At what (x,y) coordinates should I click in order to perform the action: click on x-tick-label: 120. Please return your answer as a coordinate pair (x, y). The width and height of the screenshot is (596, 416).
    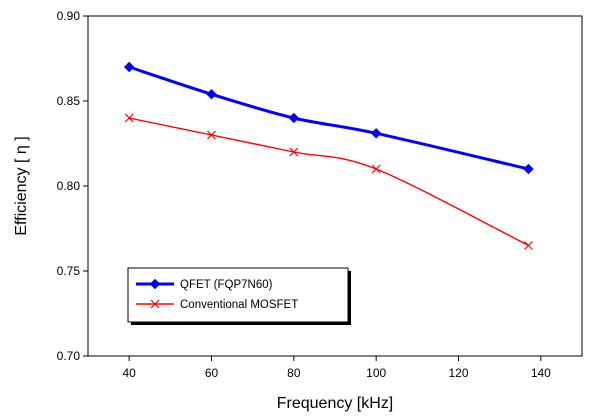
    Looking at the image, I should click on (458, 373).